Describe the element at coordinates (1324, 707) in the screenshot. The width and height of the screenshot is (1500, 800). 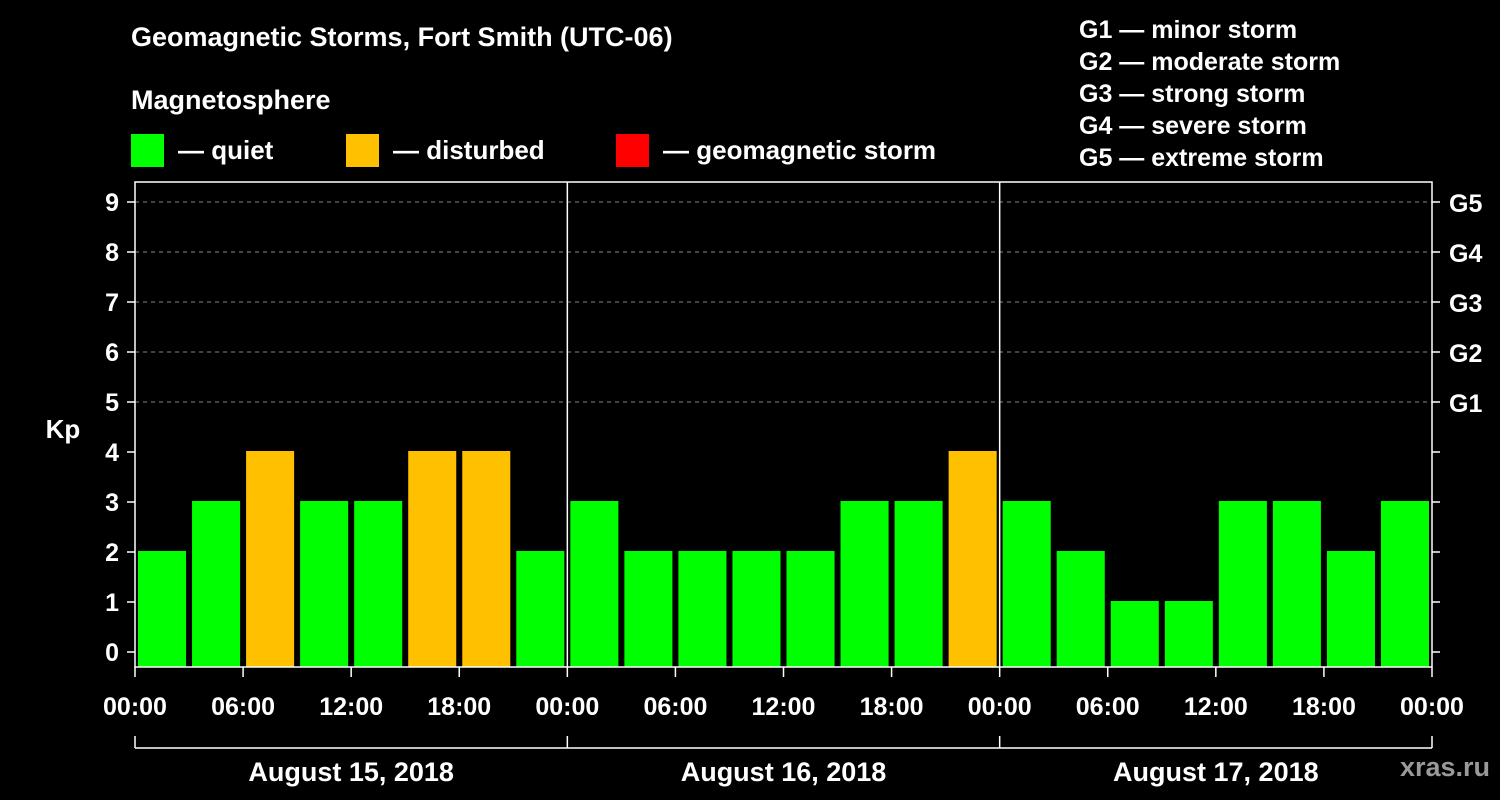
I see `xtick-label-11: 18:00` at that location.